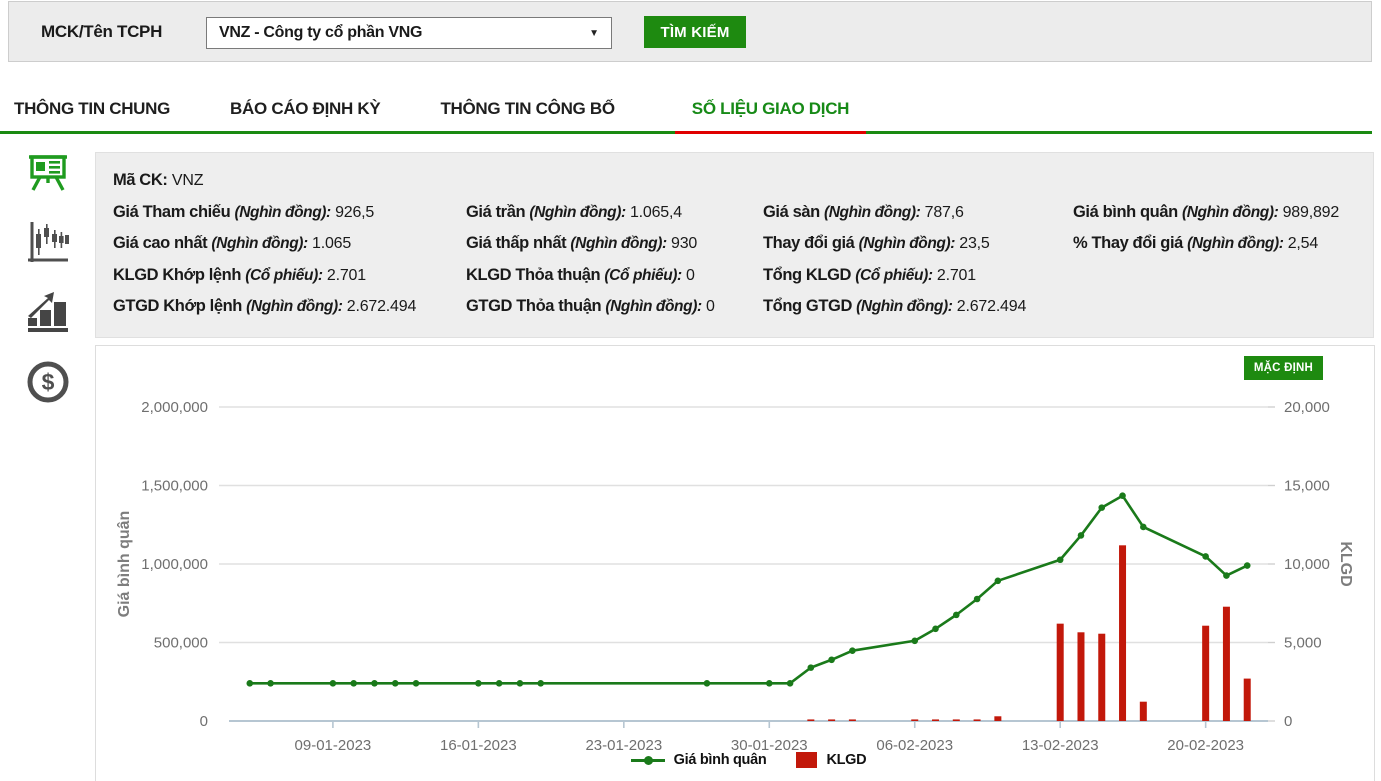 The image size is (1381, 781). Describe the element at coordinates (180, 306) in the screenshot. I see `info-field-label: GTGD Khớp lệnh` at that location.